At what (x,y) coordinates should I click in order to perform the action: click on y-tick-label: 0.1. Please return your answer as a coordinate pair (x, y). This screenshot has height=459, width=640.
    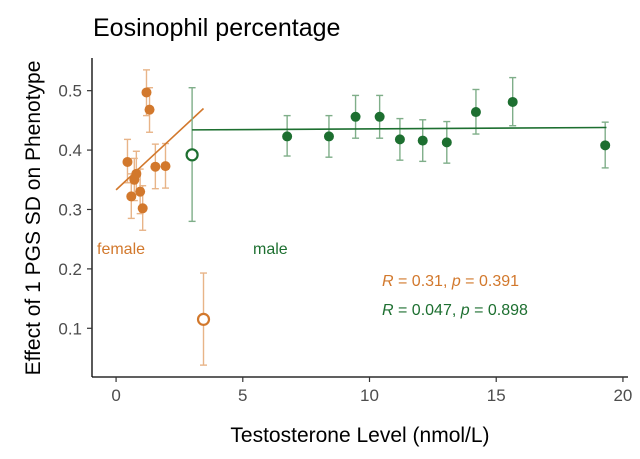
    Looking at the image, I should click on (70, 328).